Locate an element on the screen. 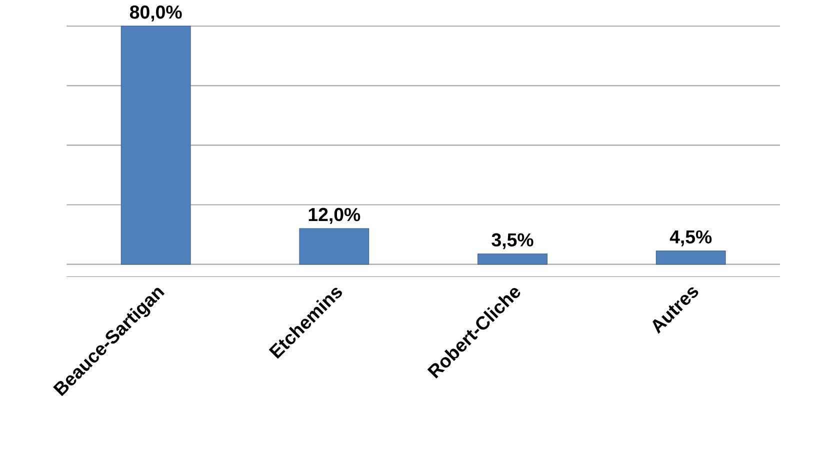 The width and height of the screenshot is (823, 450). data-label: 12,0% is located at coordinates (334, 216).